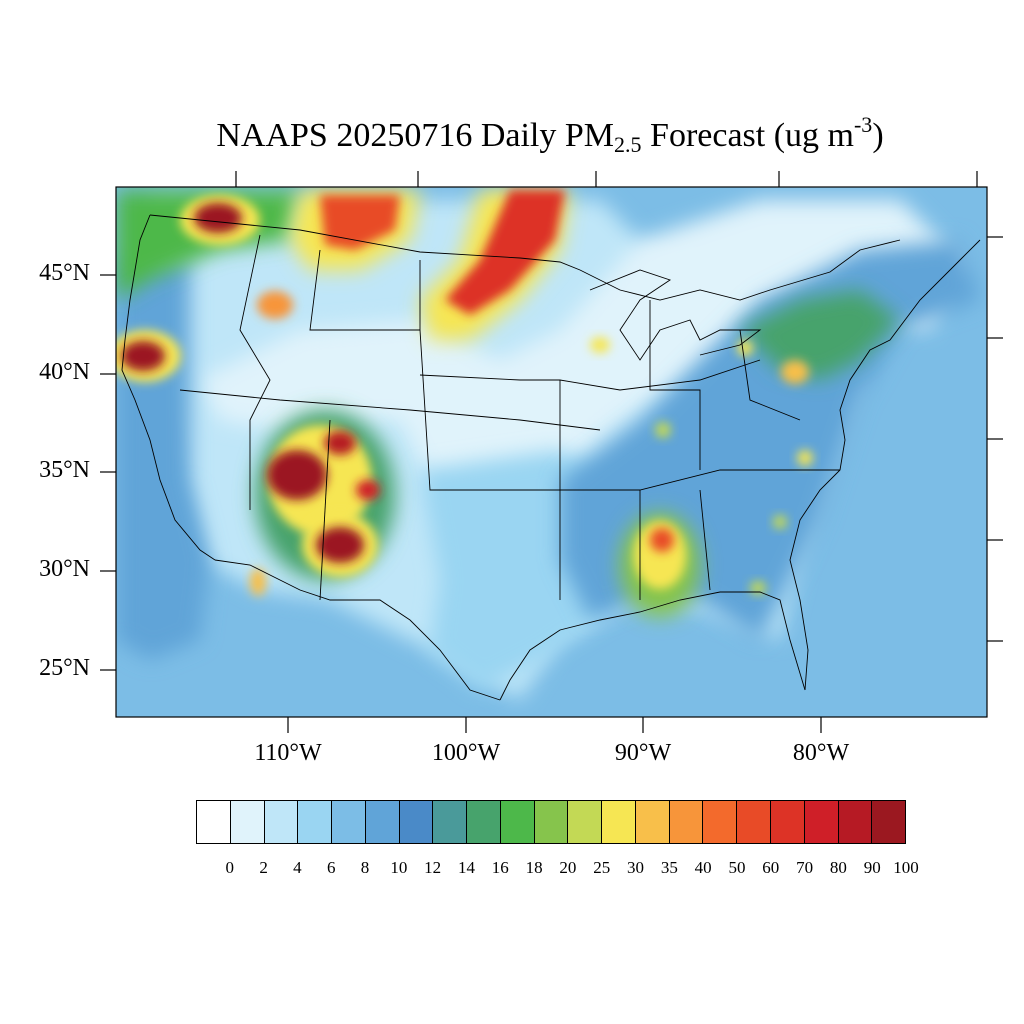 The width and height of the screenshot is (1024, 1024). I want to click on colorbar-tick-label: 70, so click(805, 867).